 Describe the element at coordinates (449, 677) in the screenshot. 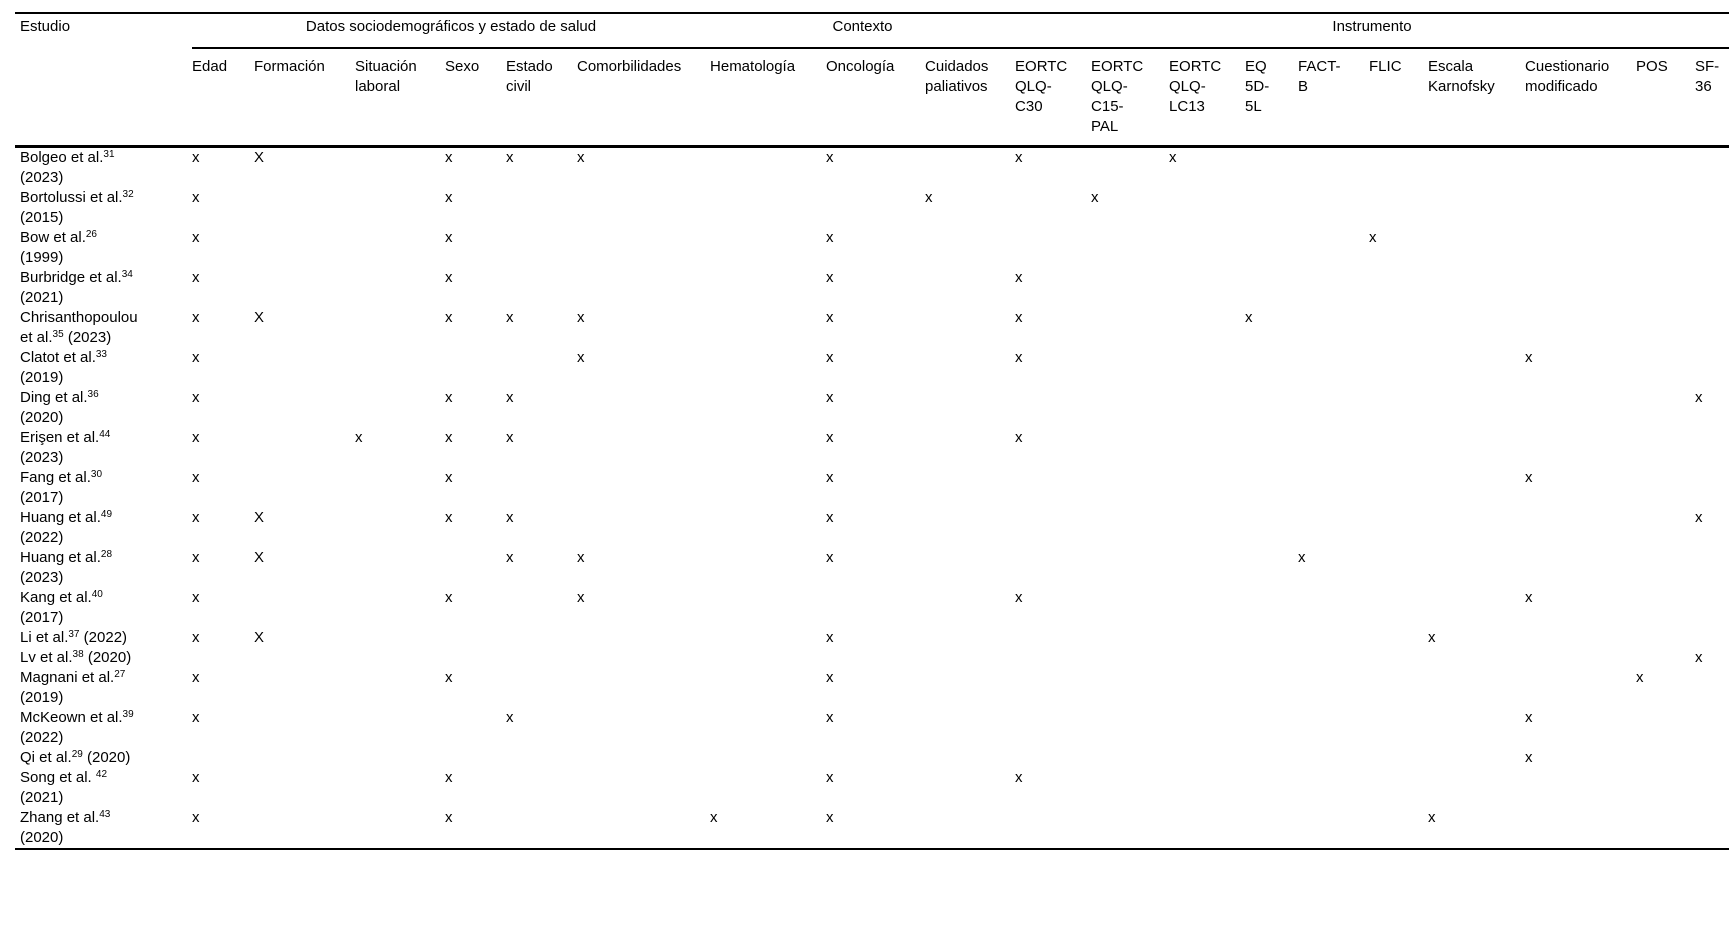

I see `mark-cell-sexo: x` at that location.